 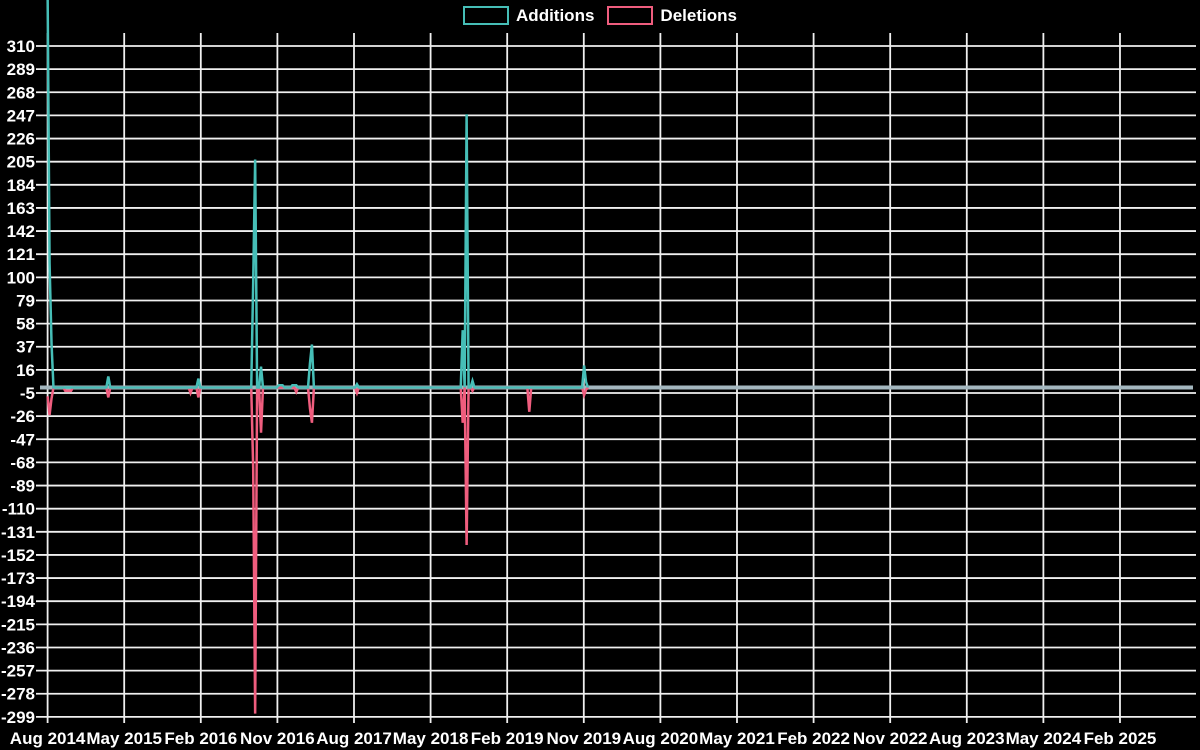 I want to click on y-tick-label: -5, so click(x=27, y=393).